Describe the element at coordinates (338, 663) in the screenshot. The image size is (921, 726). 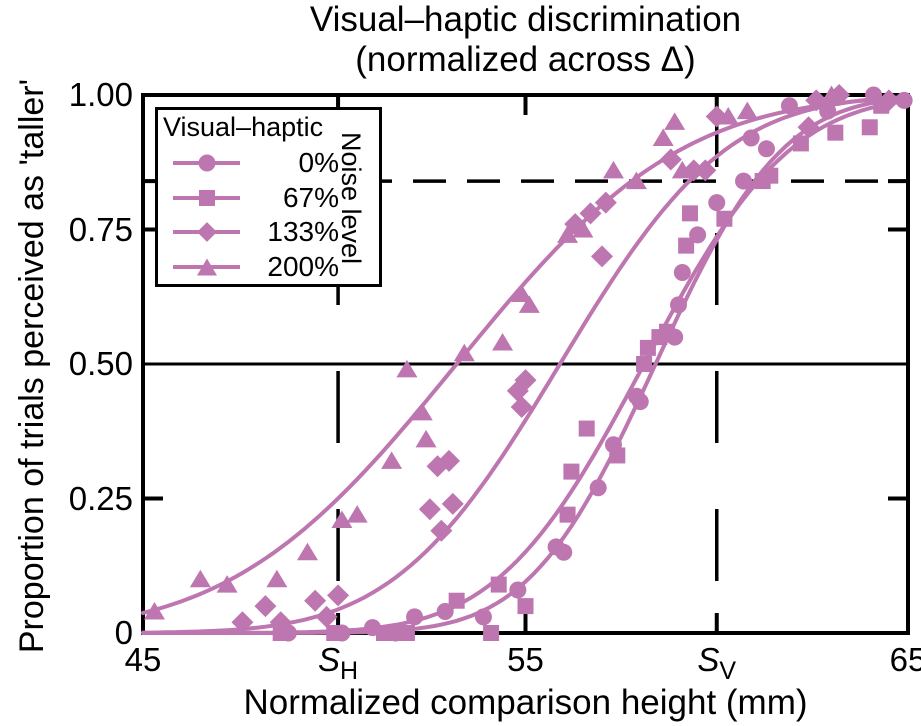
I see `x-tick-label-SH: SH` at that location.